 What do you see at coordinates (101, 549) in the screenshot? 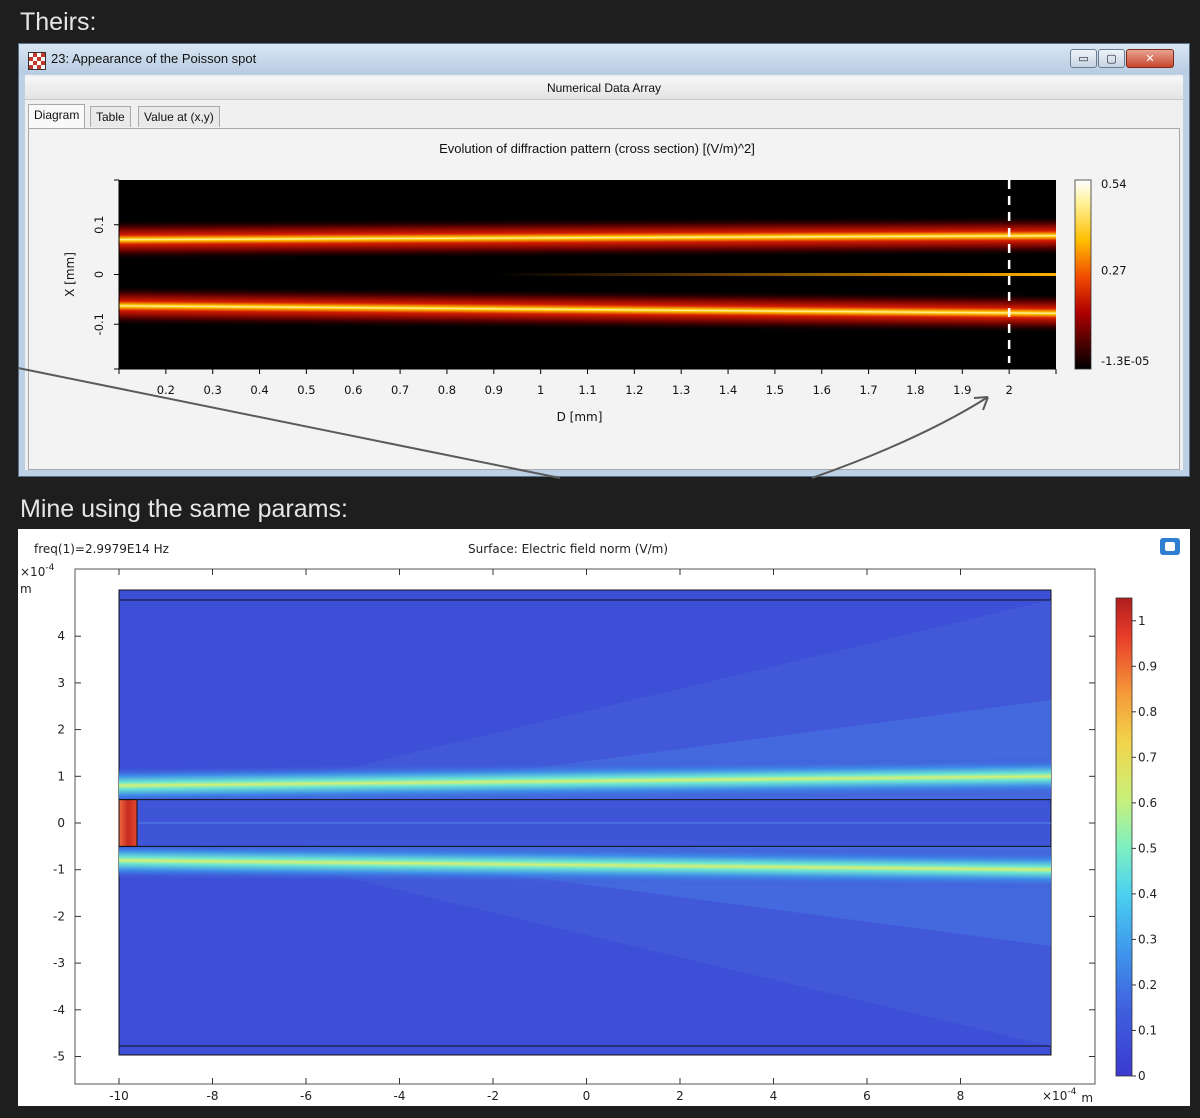
I see `bottom-freq-annotation: freq(1)=2.9979E14 Hz` at bounding box center [101, 549].